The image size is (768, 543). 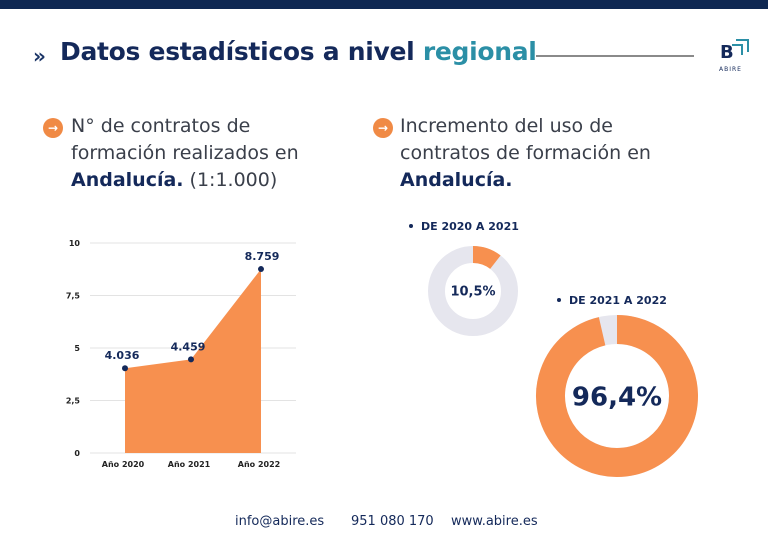 What do you see at coordinates (727, 52) in the screenshot?
I see `logo-letter: B` at bounding box center [727, 52].